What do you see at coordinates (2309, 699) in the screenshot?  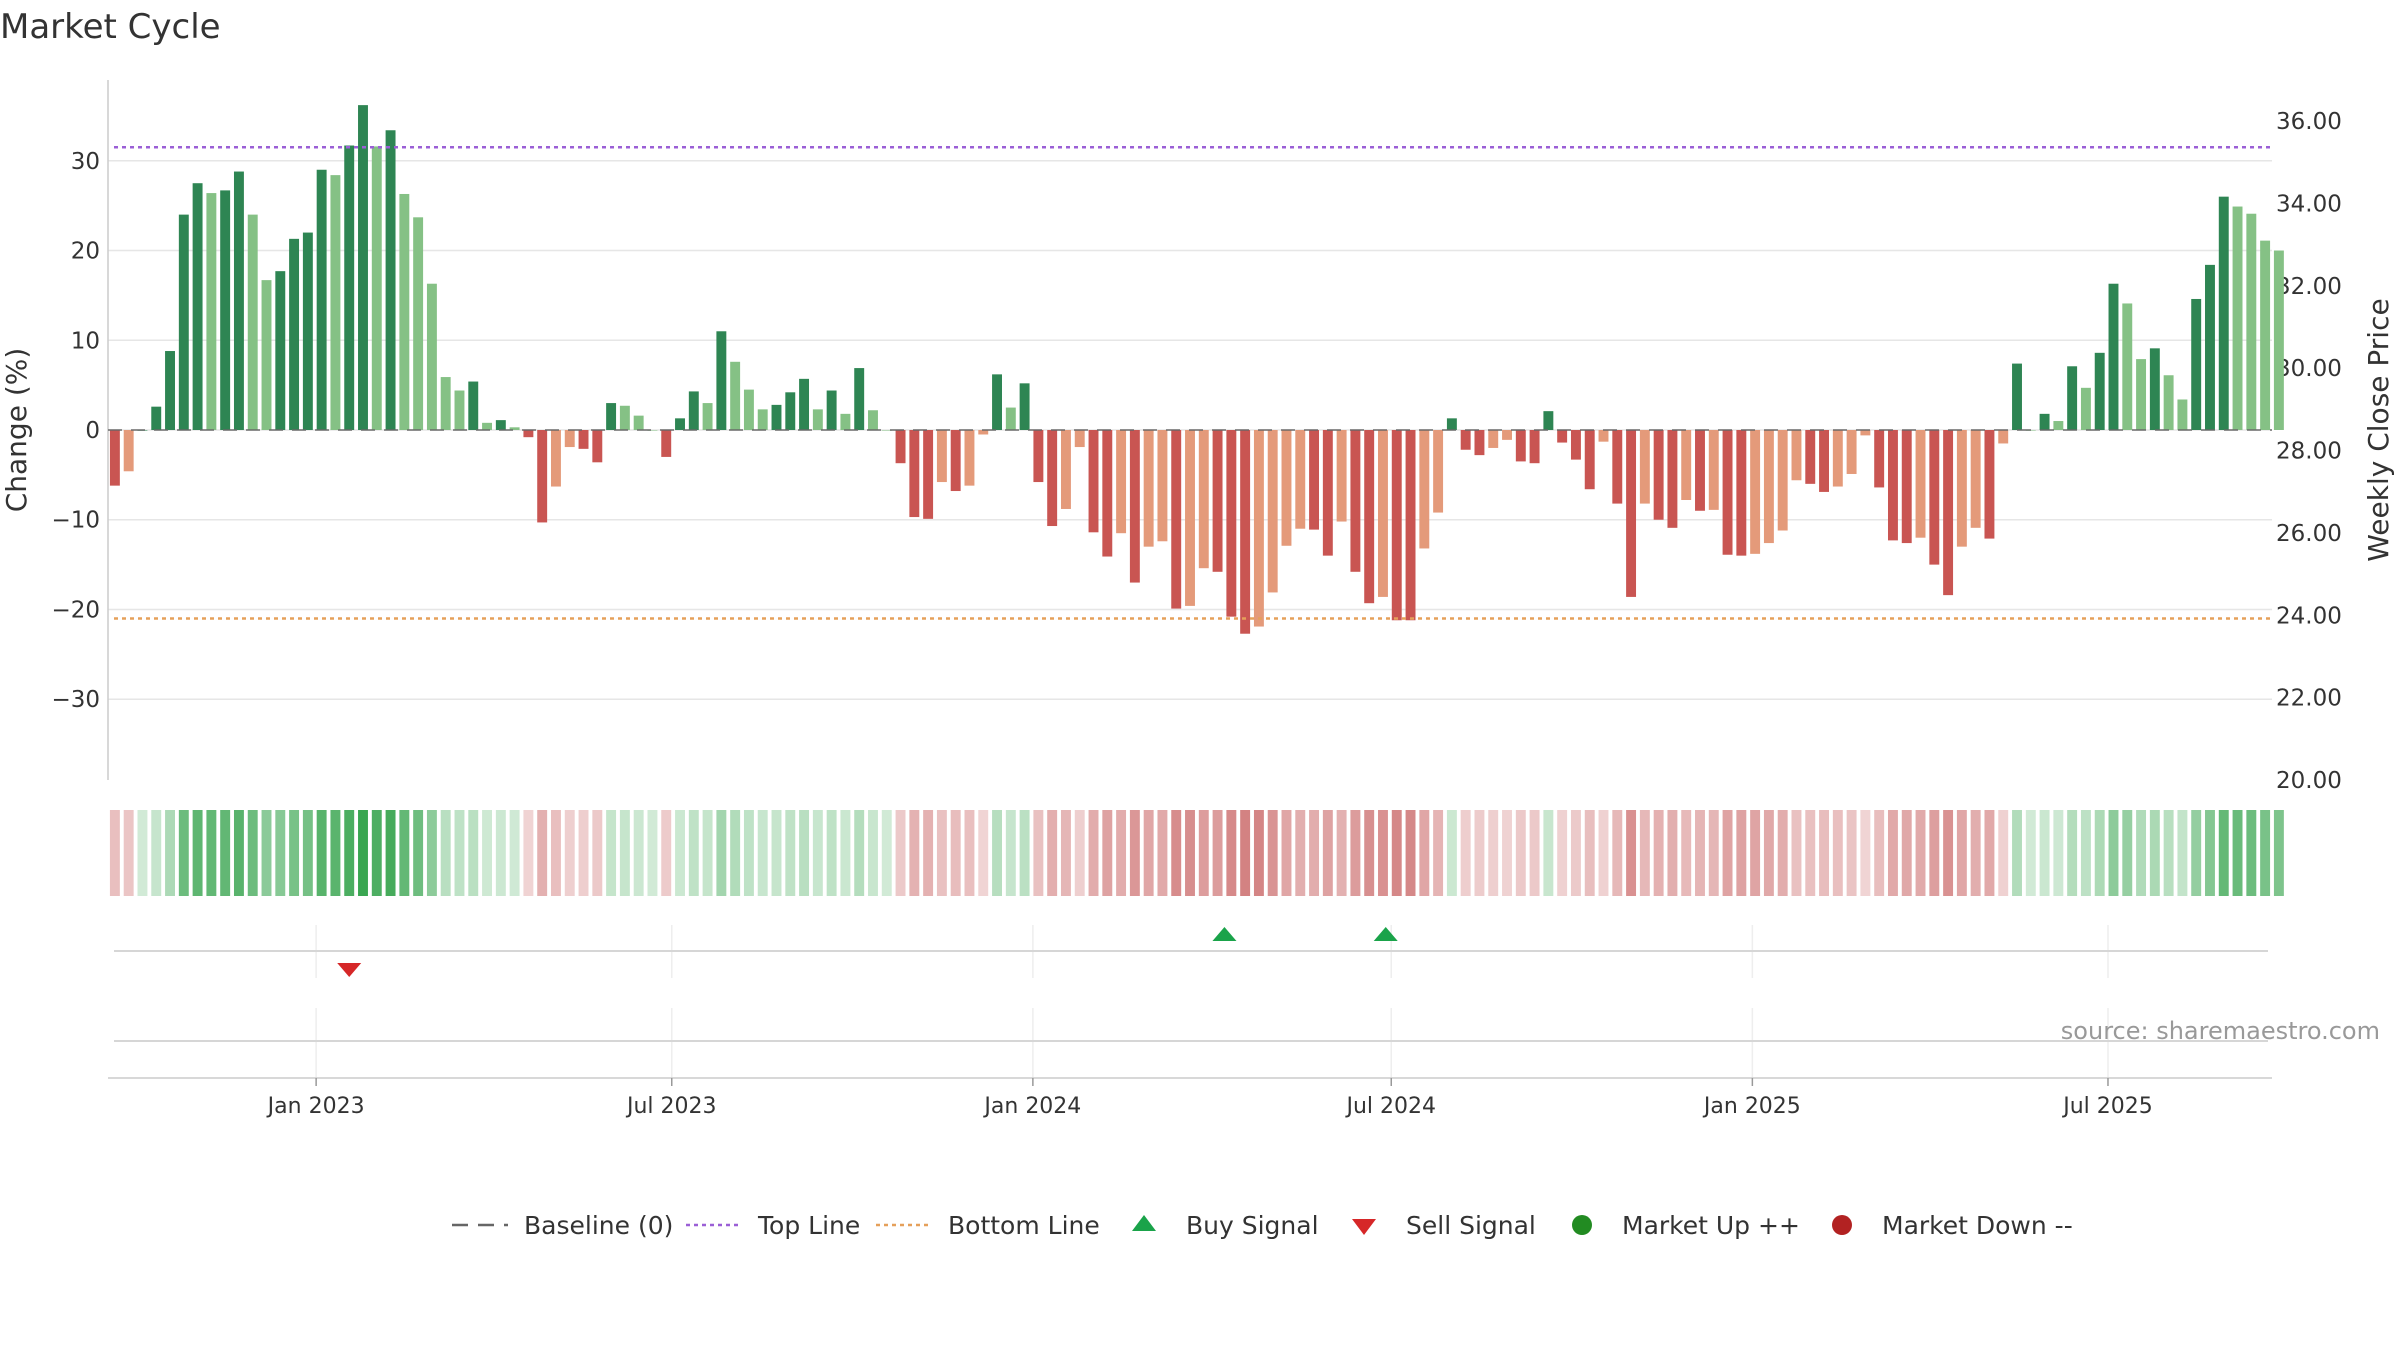 I see `right-tick-label: 22.00` at bounding box center [2309, 699].